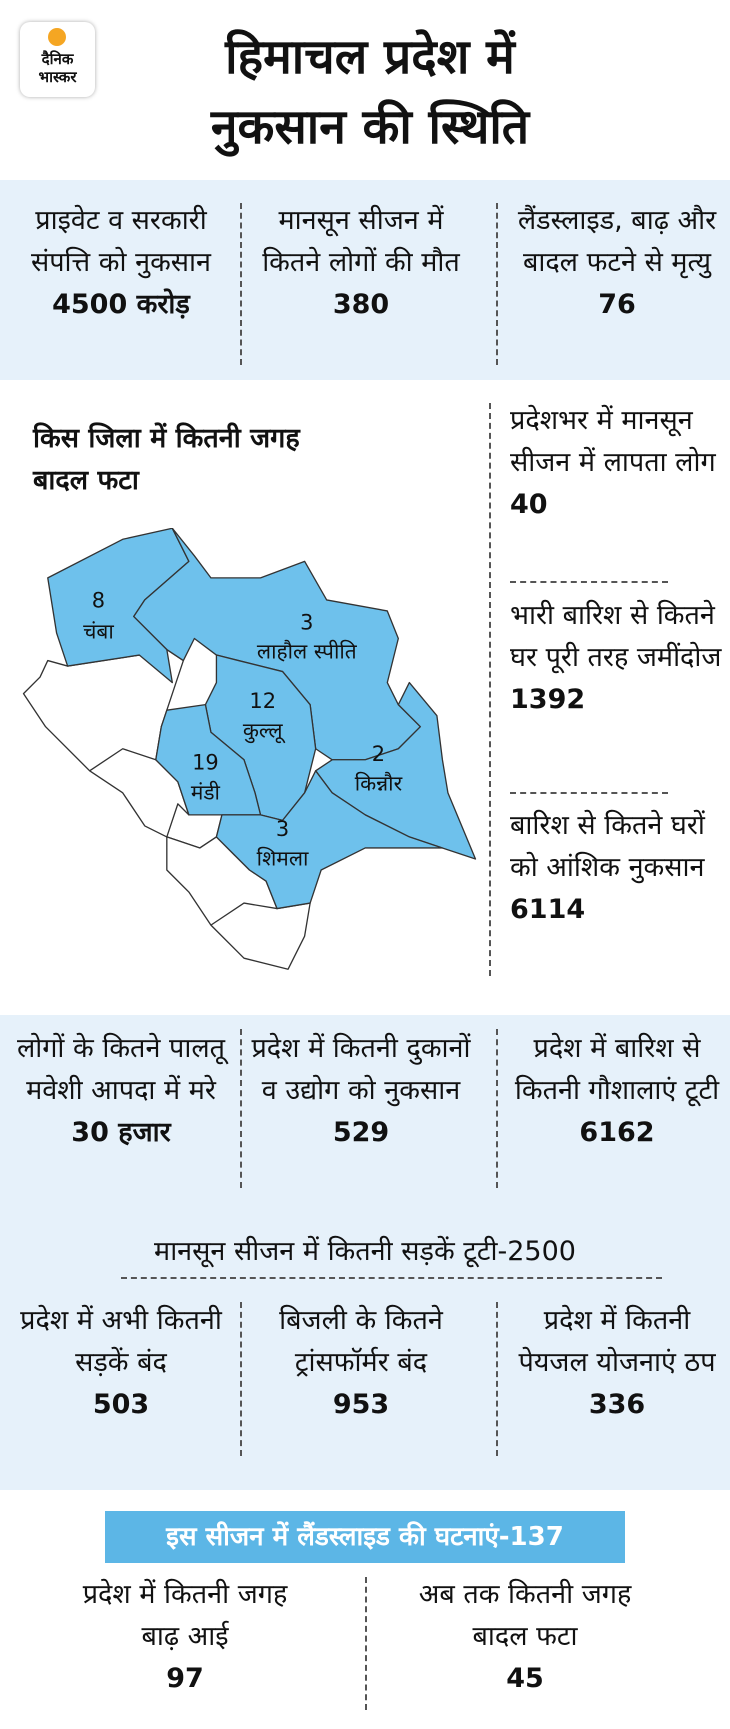 The height and width of the screenshot is (1729, 730). Describe the element at coordinates (613, 441) in the screenshot. I see `stat-label: प्रदेशभर में मानसून सीजन में लापता लोग` at that location.